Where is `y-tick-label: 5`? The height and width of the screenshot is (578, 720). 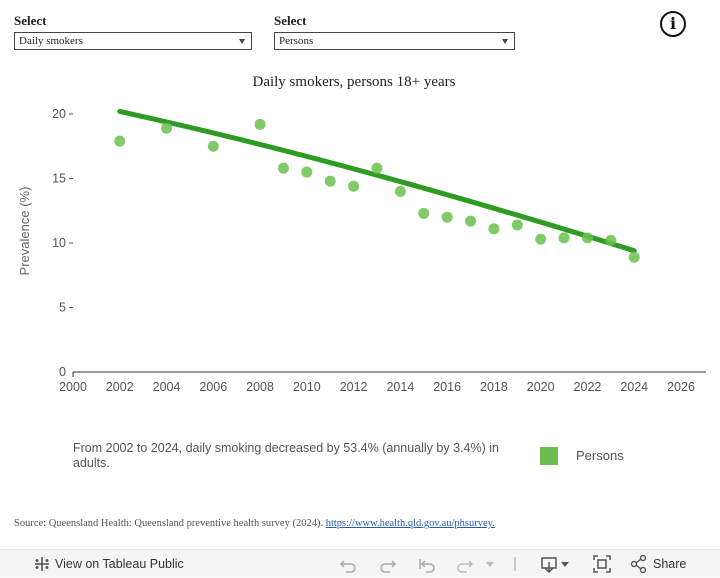
y-tick-label: 5 is located at coordinates (62, 308).